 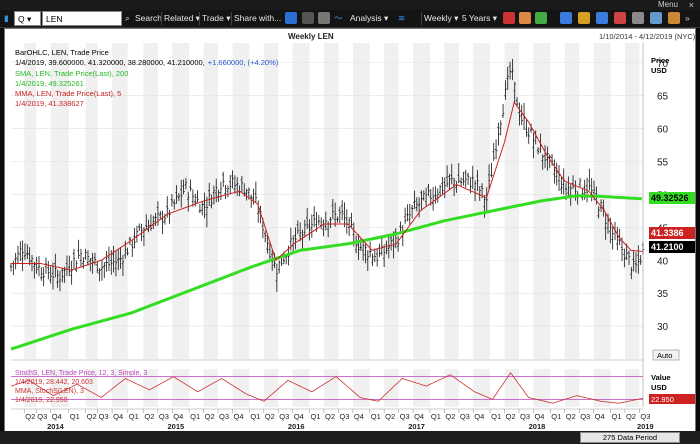 What do you see at coordinates (270, 416) in the screenshot?
I see `quarter-tick-label: Q2` at bounding box center [270, 416].